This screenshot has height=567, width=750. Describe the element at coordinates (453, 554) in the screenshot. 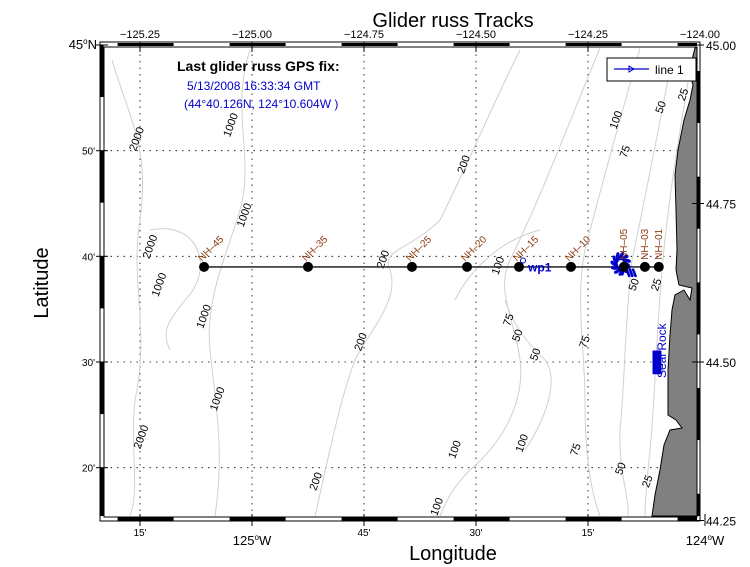

I see `x-axis-label: Longitude` at that location.